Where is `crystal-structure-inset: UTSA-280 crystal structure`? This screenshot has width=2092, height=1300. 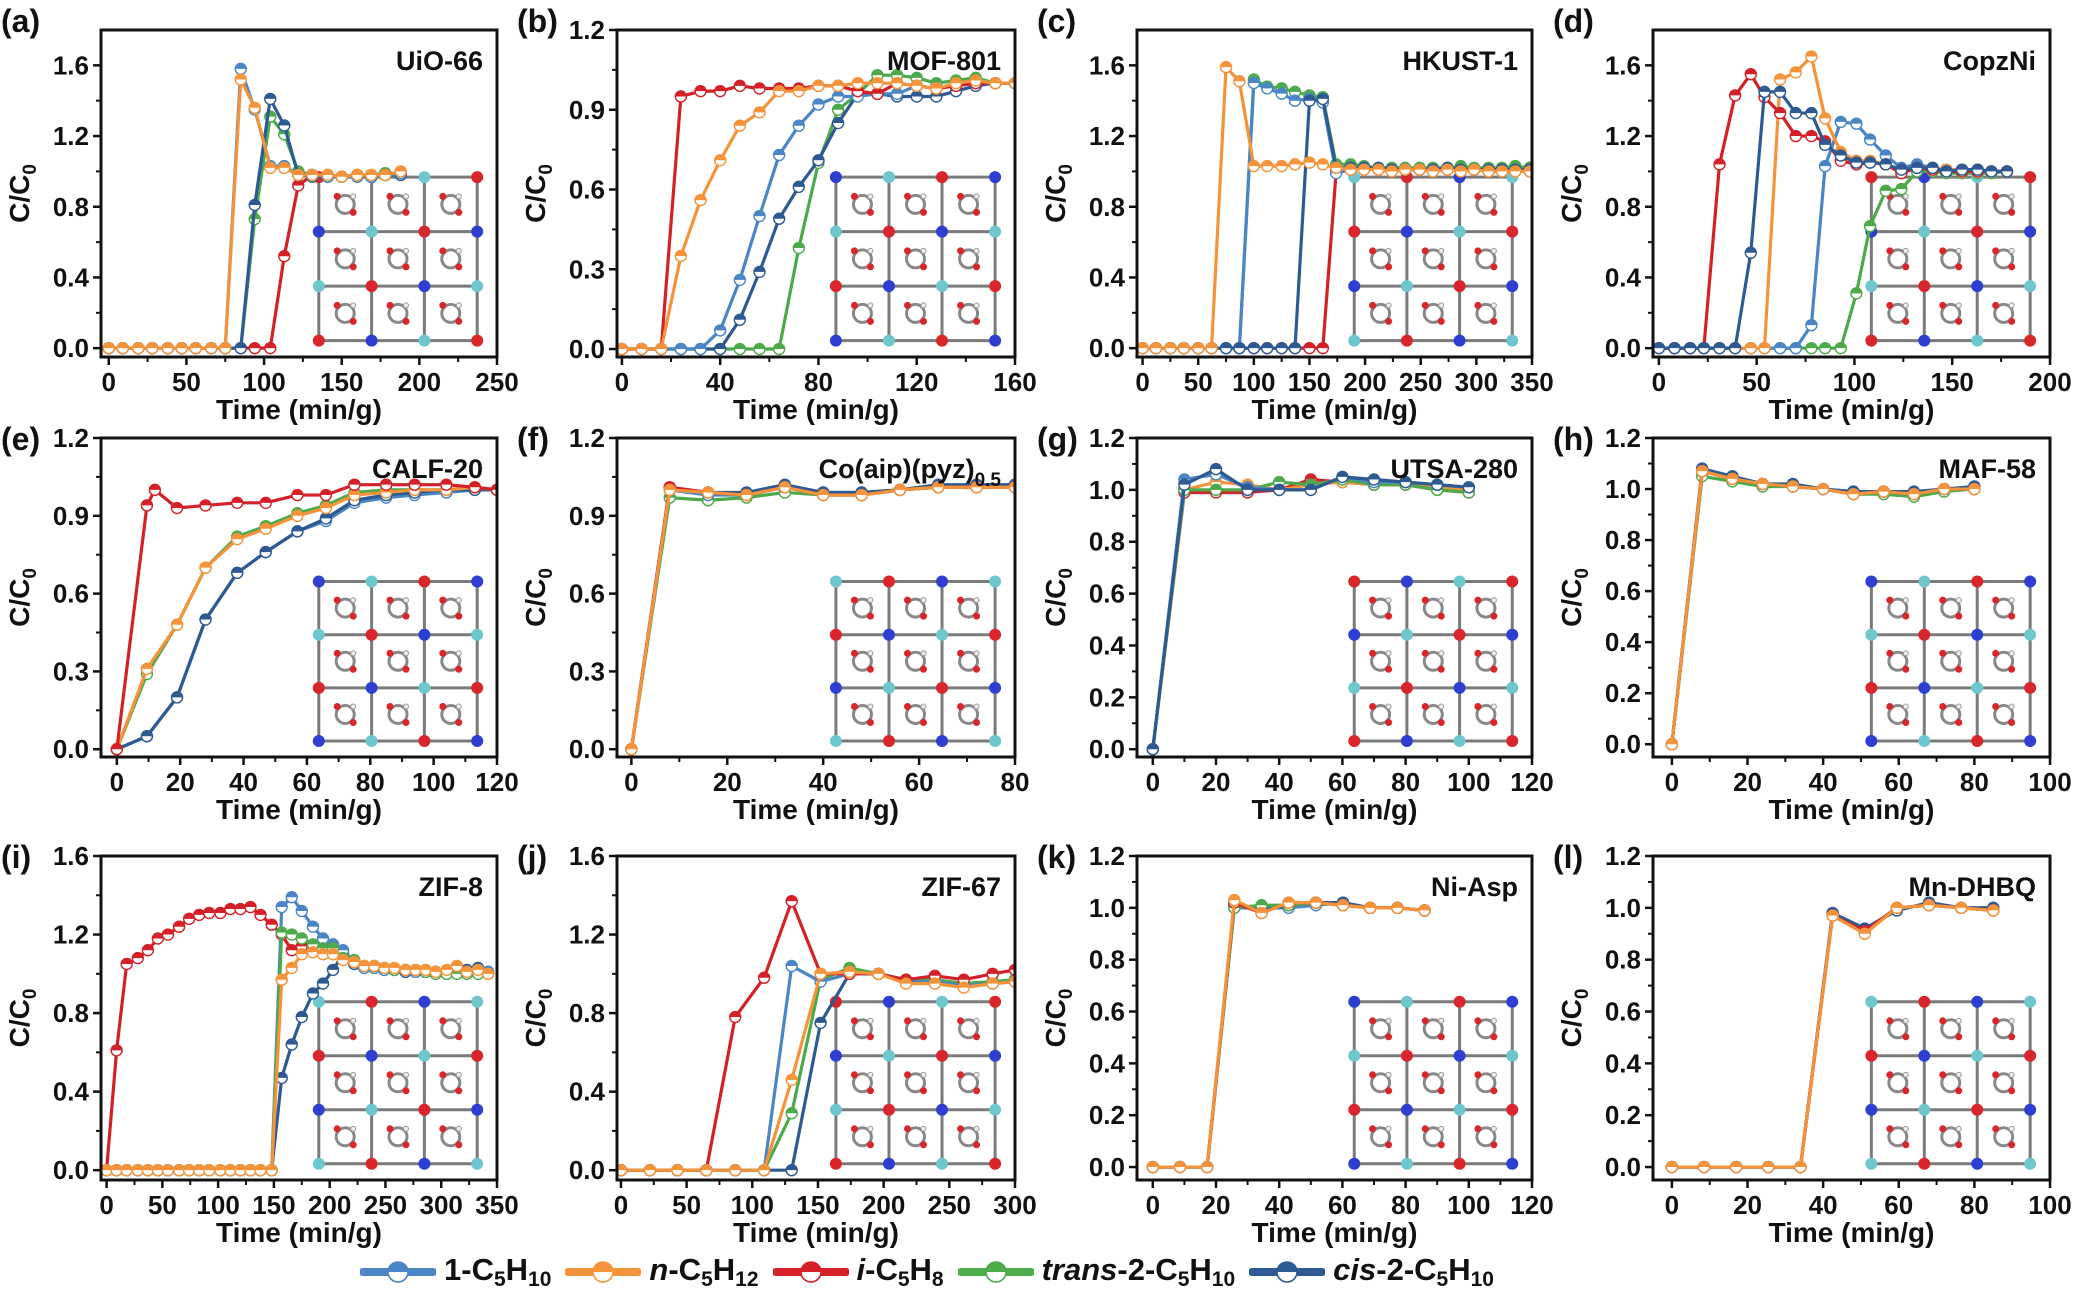
crystal-structure-inset: UTSA-280 crystal structure is located at coordinates (1433, 661).